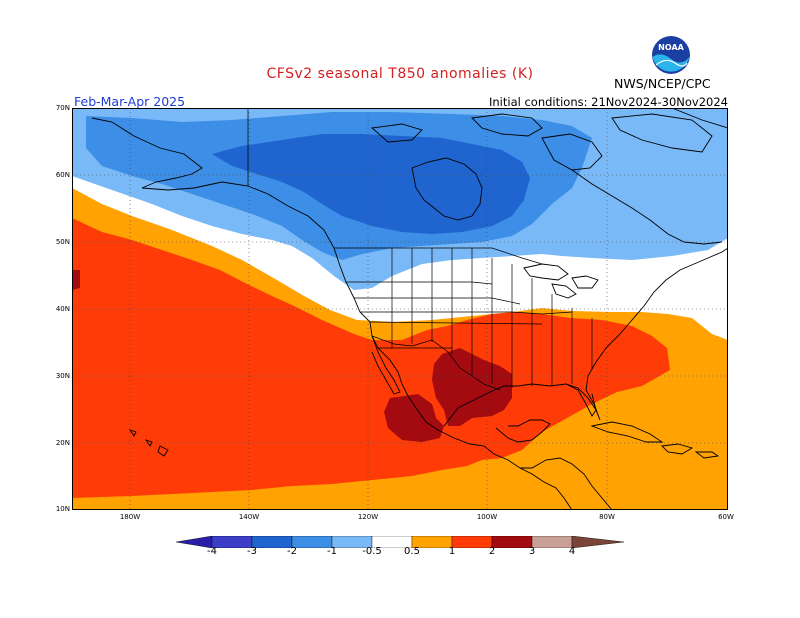  Describe the element at coordinates (62, 175) in the screenshot. I see `lat-label-60n: 60N` at that location.